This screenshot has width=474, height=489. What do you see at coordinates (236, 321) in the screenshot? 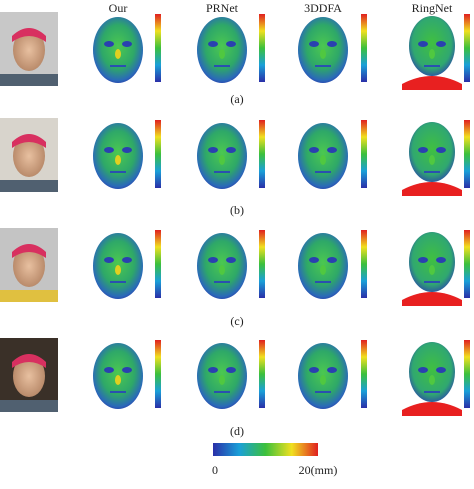
I see `row-label: (c)` at bounding box center [236, 321].